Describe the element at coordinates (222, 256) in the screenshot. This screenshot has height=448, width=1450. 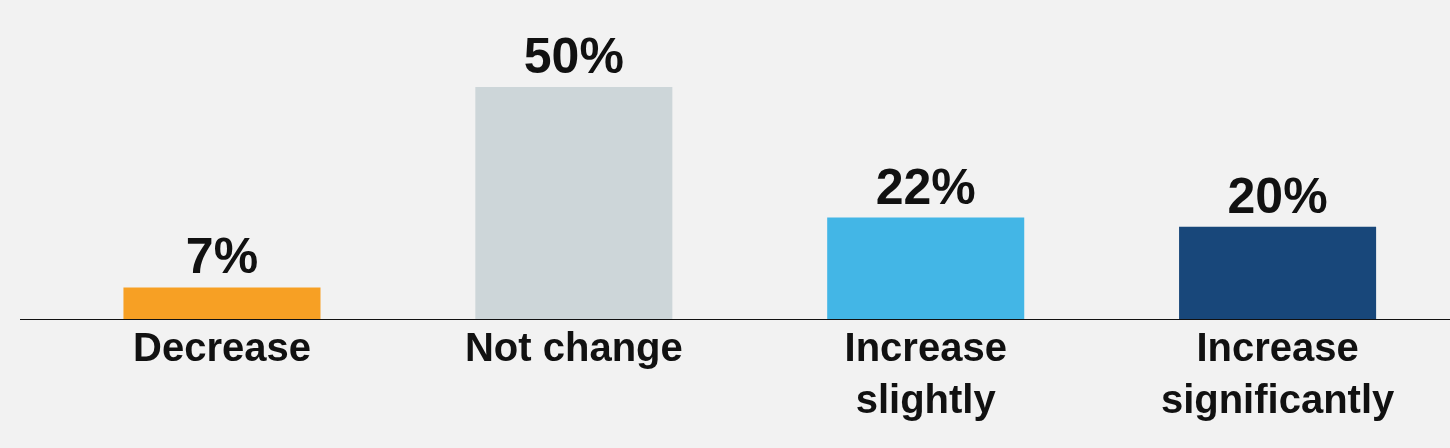
I see `data-label: 7%` at that location.